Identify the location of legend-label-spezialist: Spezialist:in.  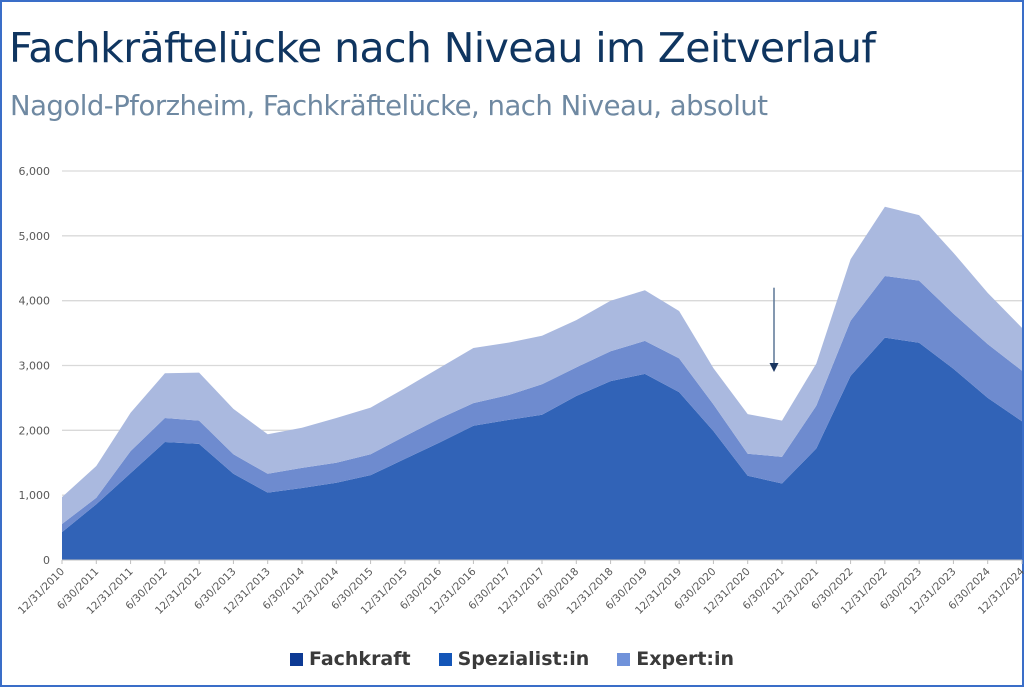
(523, 659).